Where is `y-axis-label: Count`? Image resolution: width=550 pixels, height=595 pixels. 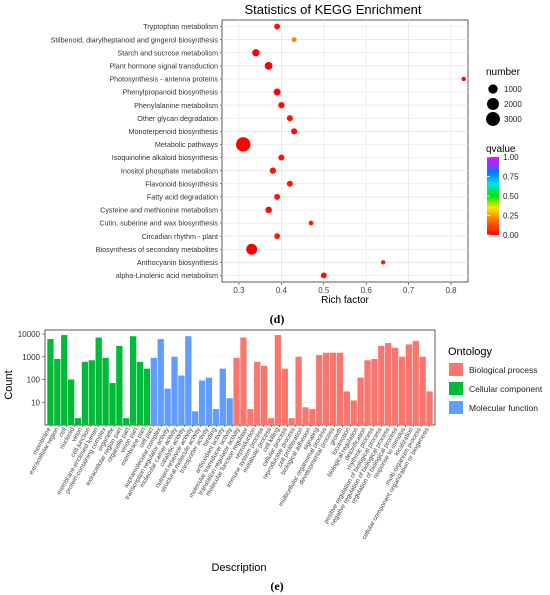 y-axis-label: Count is located at coordinates (9, 384).